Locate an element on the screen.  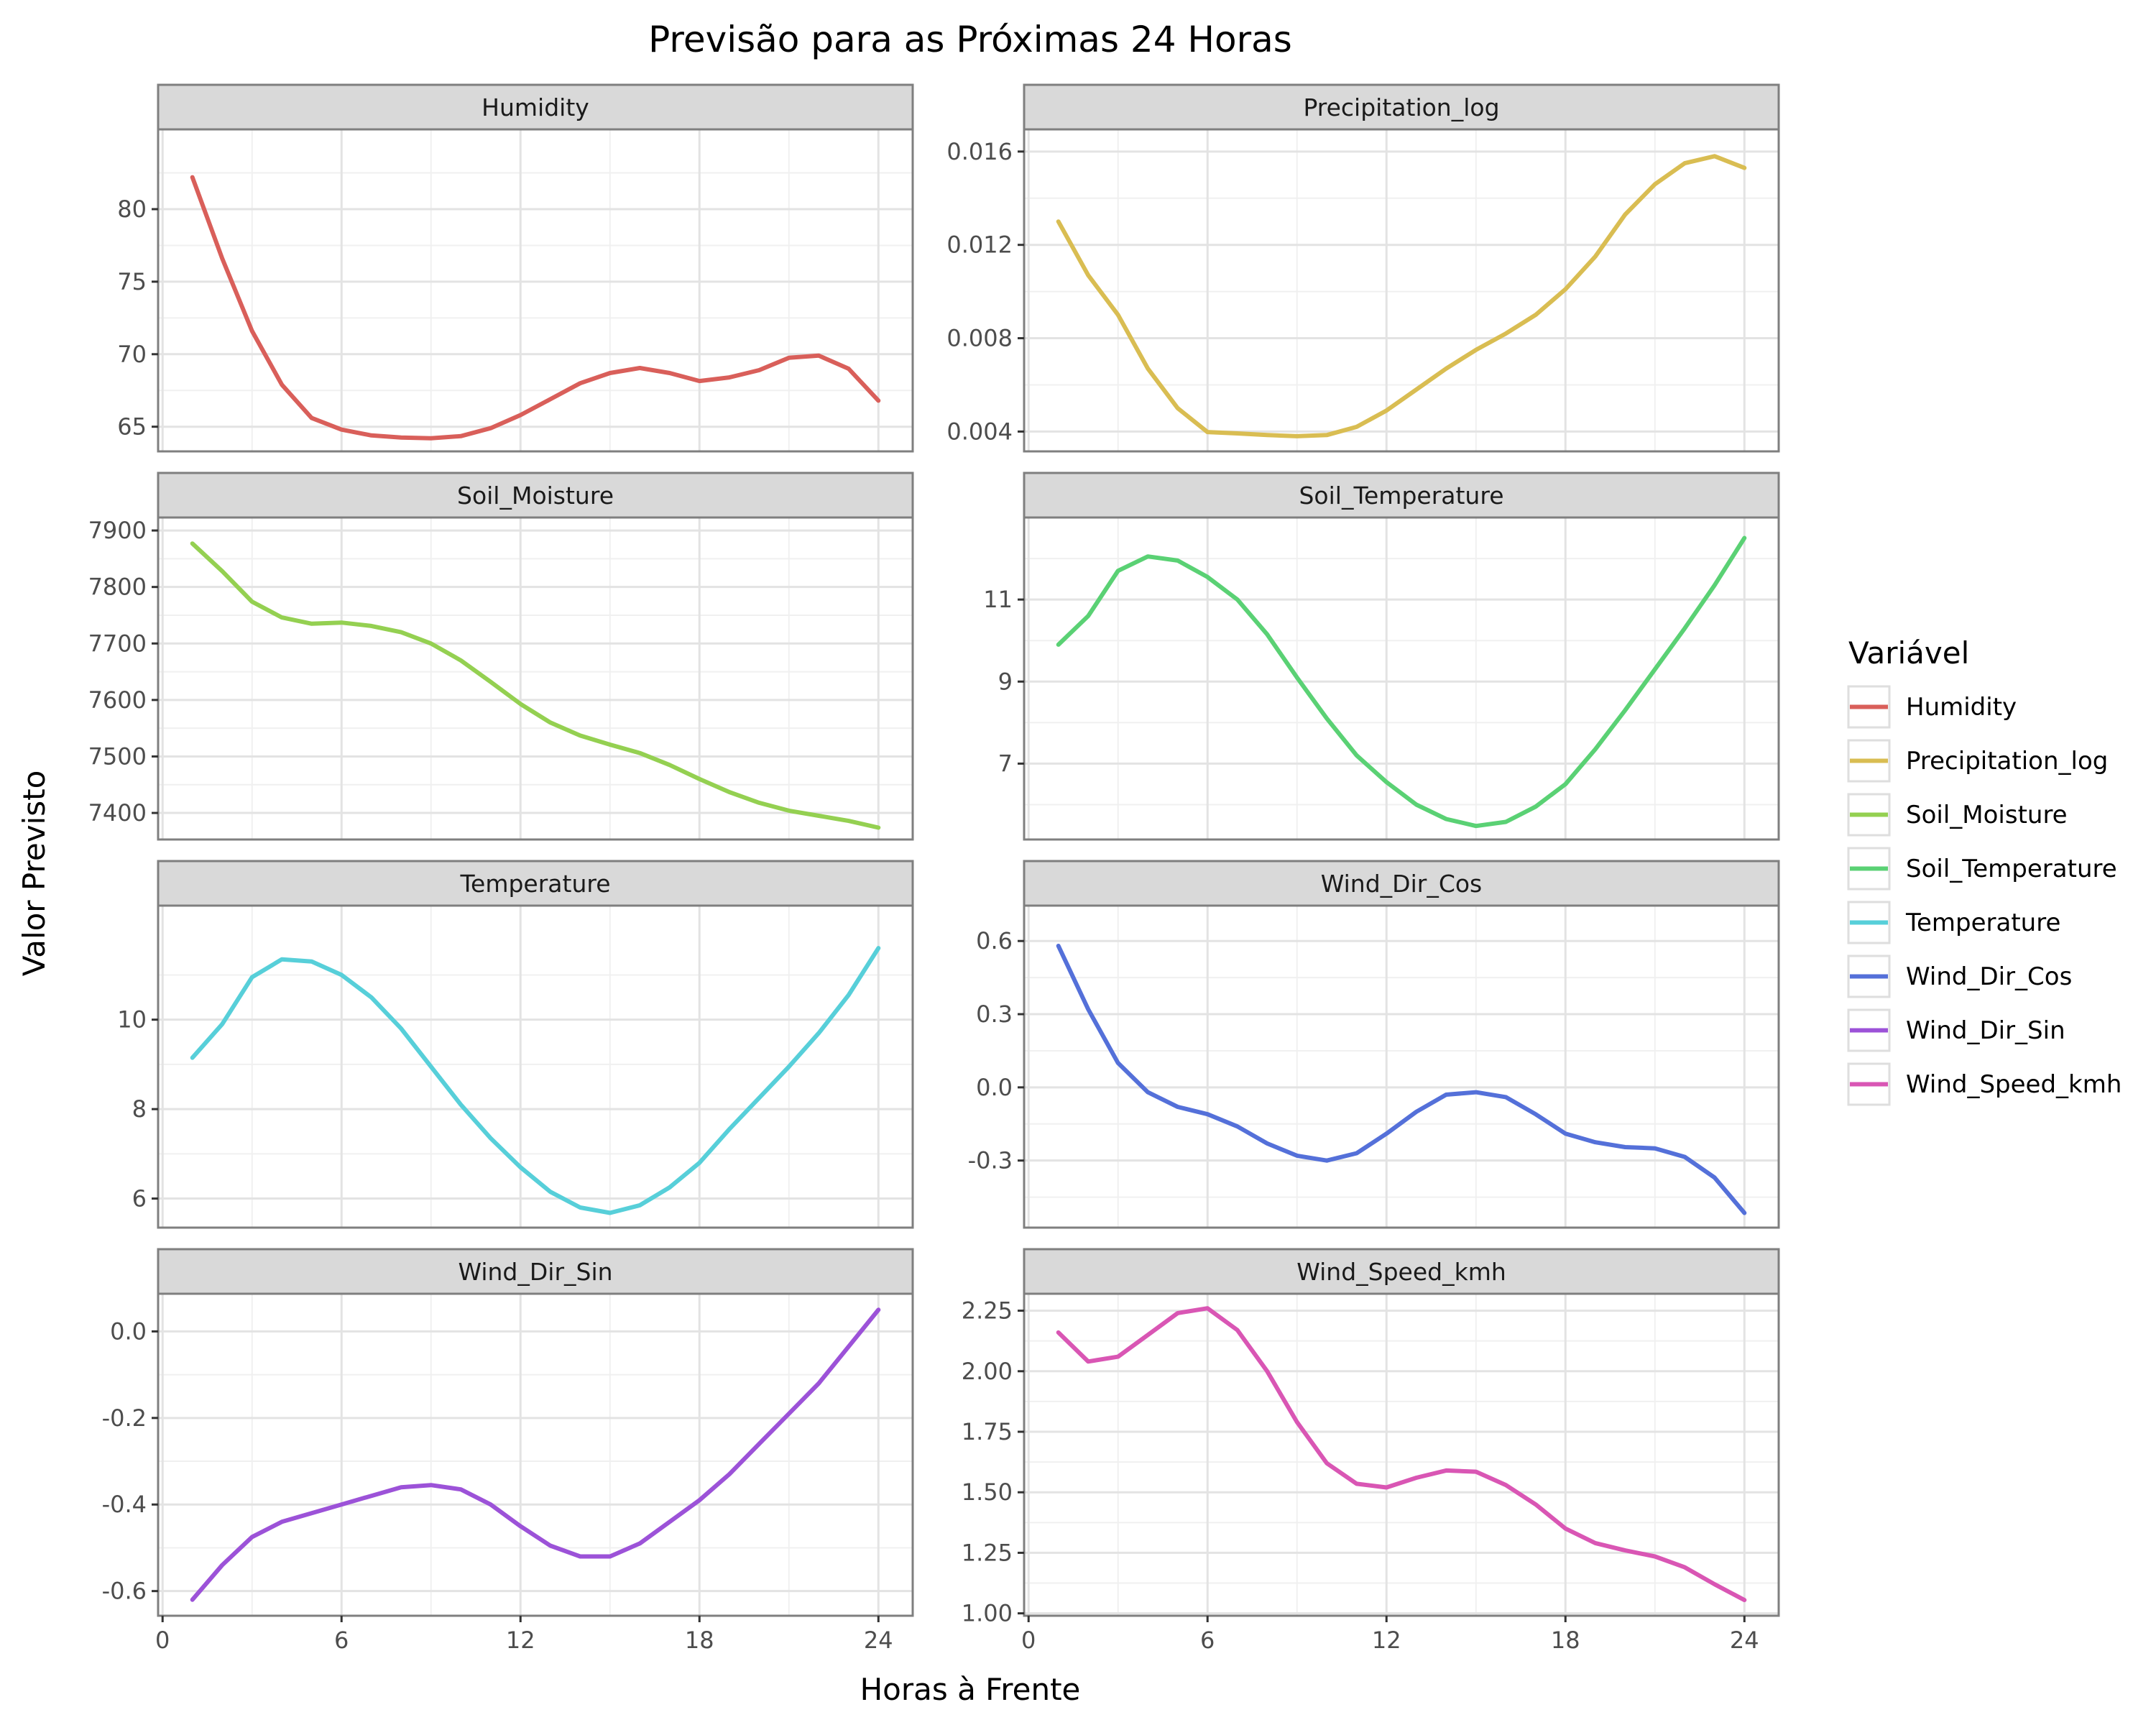
panel-border-soil-temperature is located at coordinates (1402, 678).